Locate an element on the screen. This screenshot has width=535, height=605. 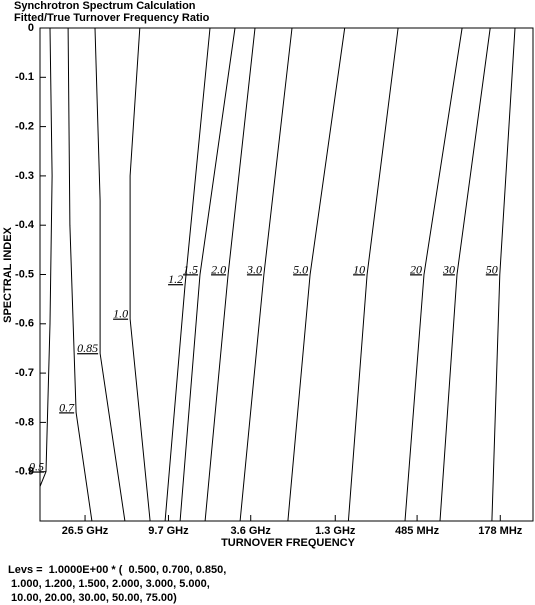
contour-label: 30 is located at coordinates (448, 269).